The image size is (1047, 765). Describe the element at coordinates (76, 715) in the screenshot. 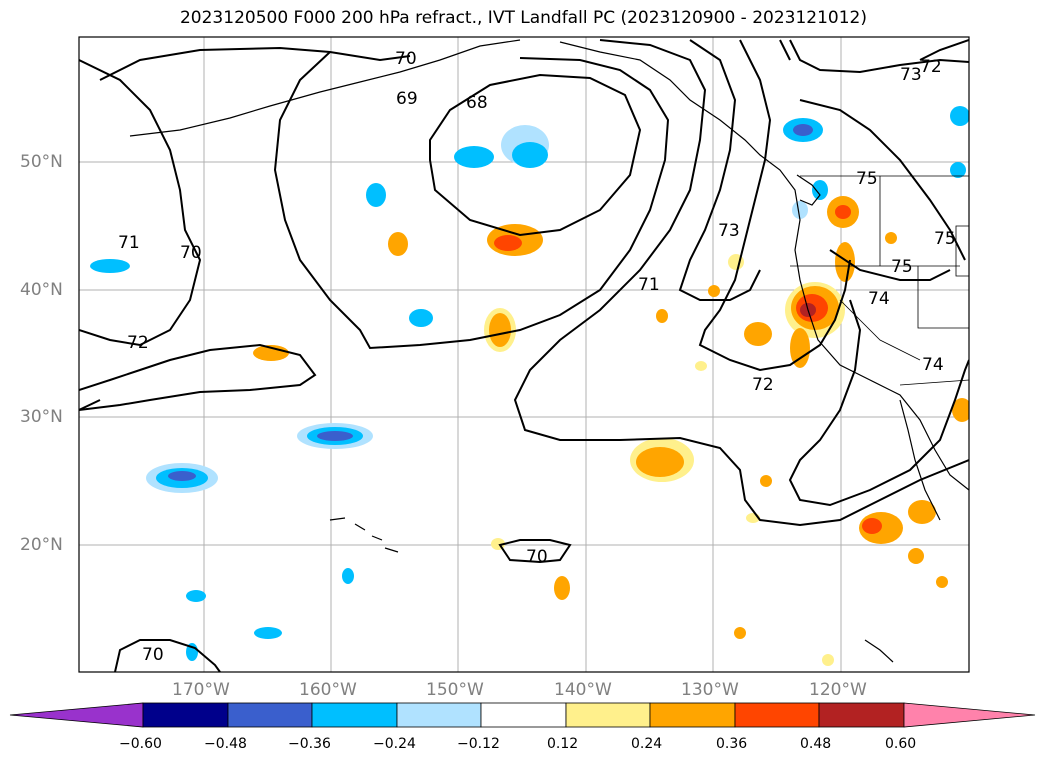

I see `colorbar-extend-left` at that location.